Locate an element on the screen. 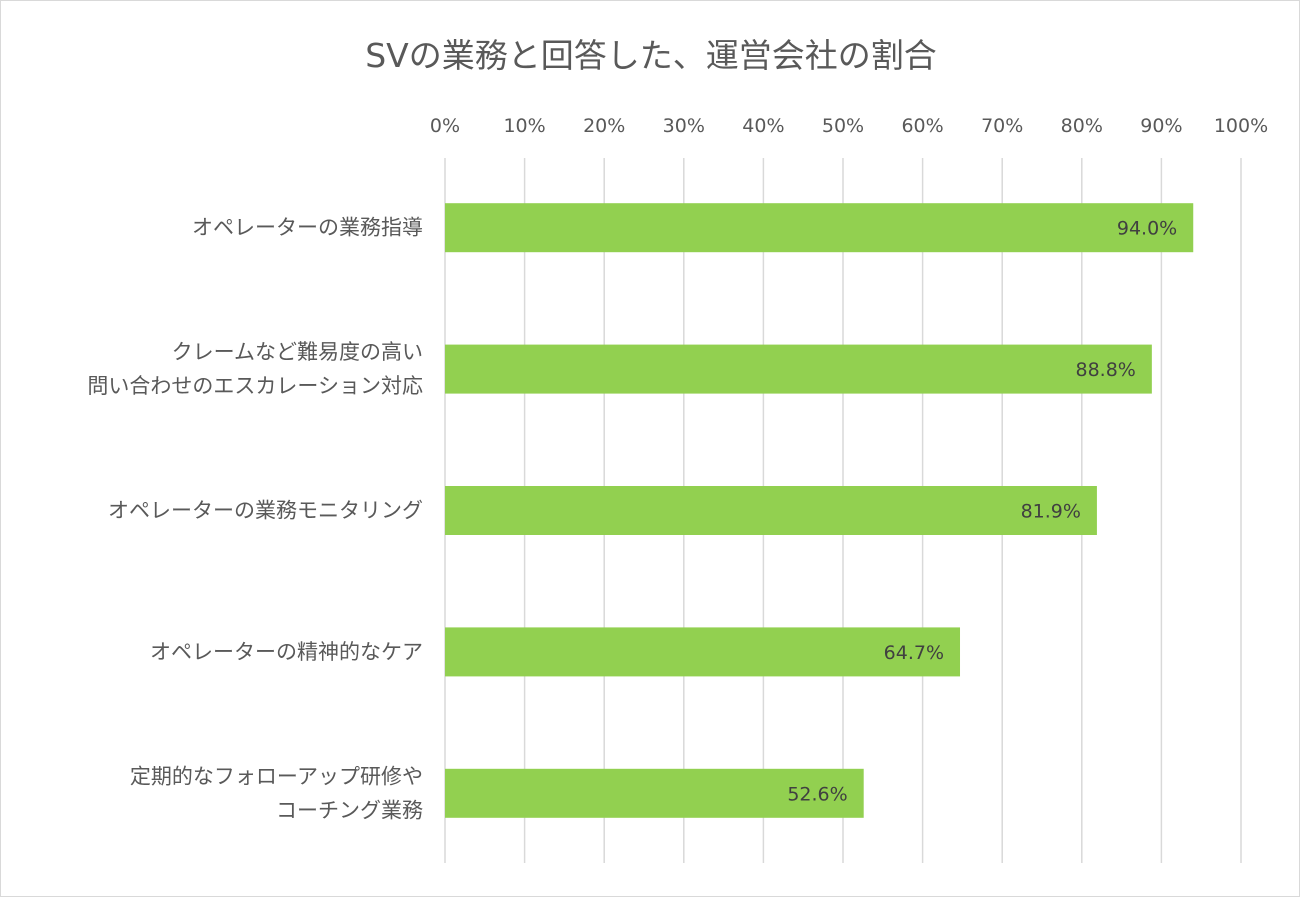 This screenshot has width=1300, height=898. x-tick-label: 100% is located at coordinates (1241, 126).